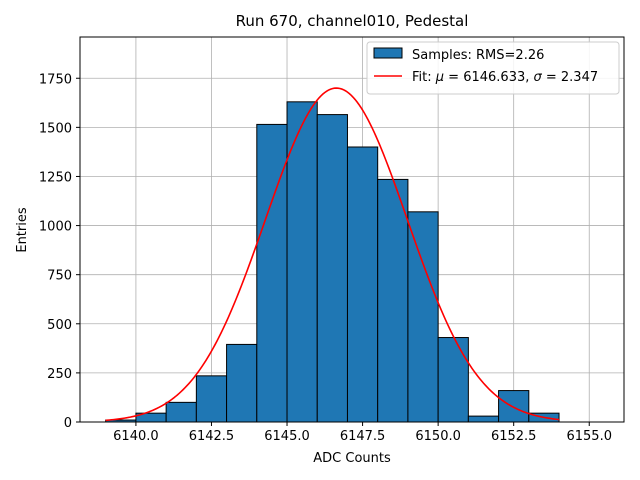 Image resolution: width=640 pixels, height=480 pixels. Describe the element at coordinates (438, 436) in the screenshot. I see `x-tick-label-4: 6150.0` at that location.